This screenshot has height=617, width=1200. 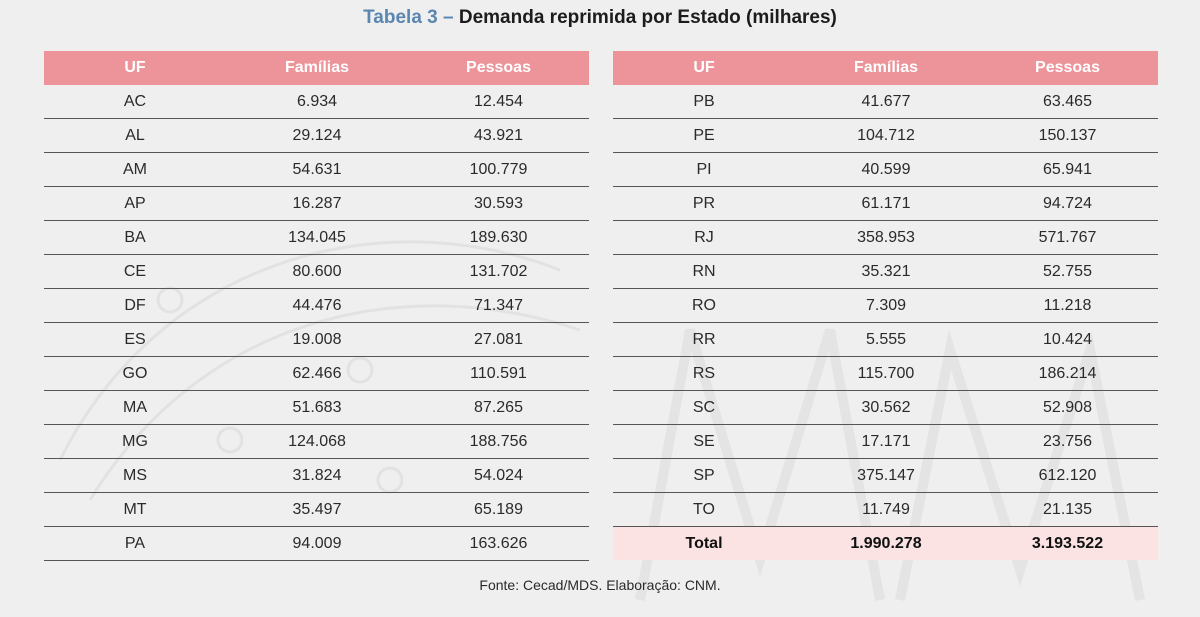 I want to click on cell-familias: 19.008, so click(x=317, y=339).